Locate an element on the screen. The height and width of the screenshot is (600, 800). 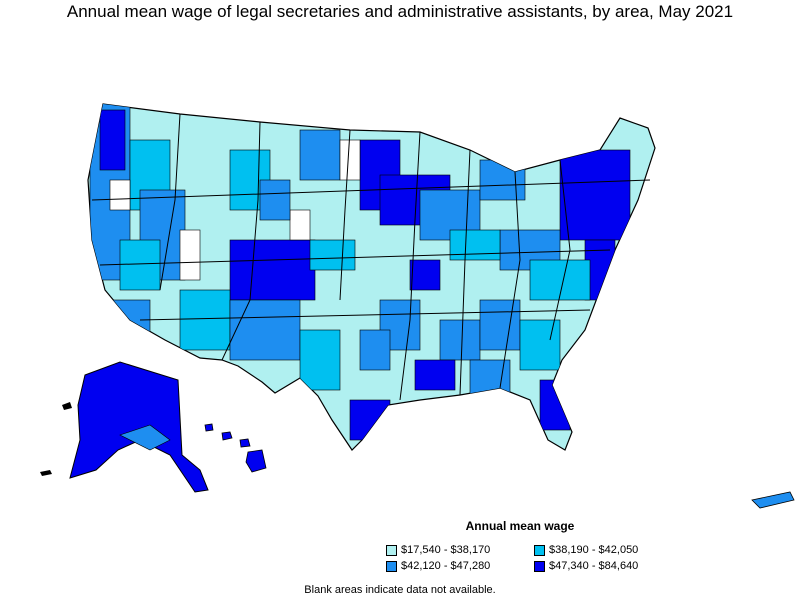
legend-item: $47,340 - $84,640 is located at coordinates (586, 566).